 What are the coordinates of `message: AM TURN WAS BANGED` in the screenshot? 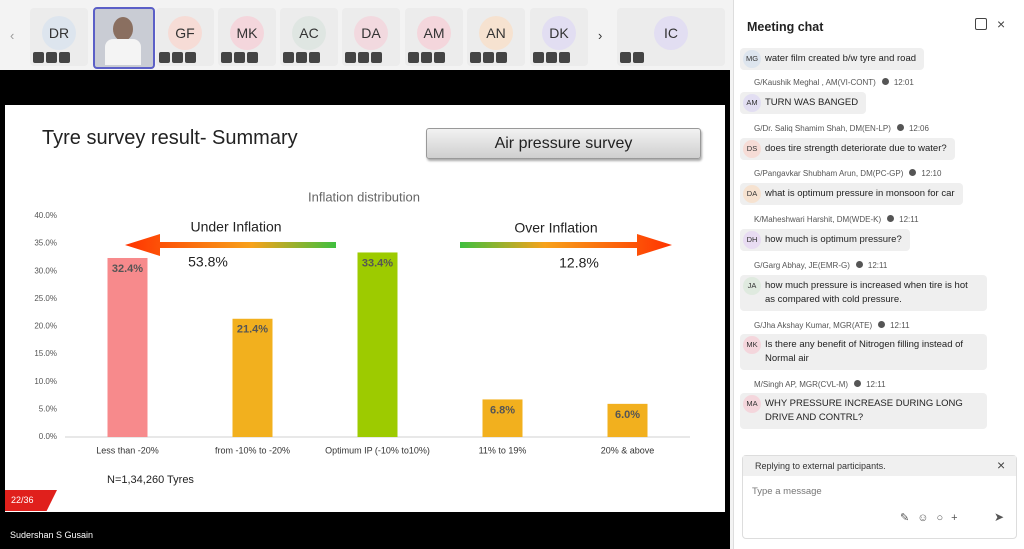 It's located at (803, 103).